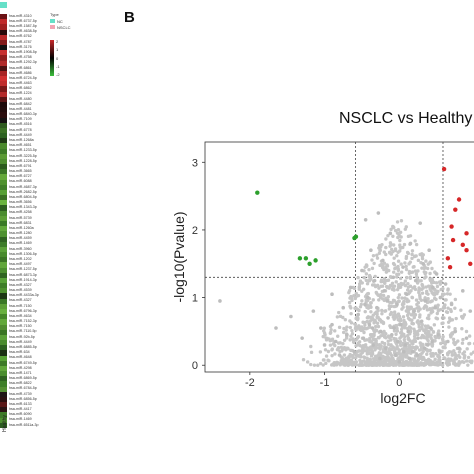 This screenshot has height=474, width=474. What do you see at coordinates (52, 21) in the screenshot?
I see `legend-swatch-nc` at bounding box center [52, 21].